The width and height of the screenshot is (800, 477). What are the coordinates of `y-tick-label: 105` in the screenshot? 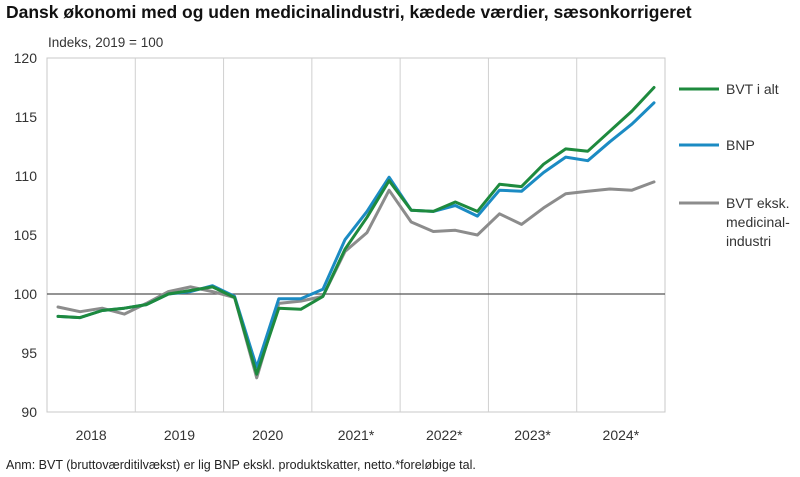 It's located at (26, 235).